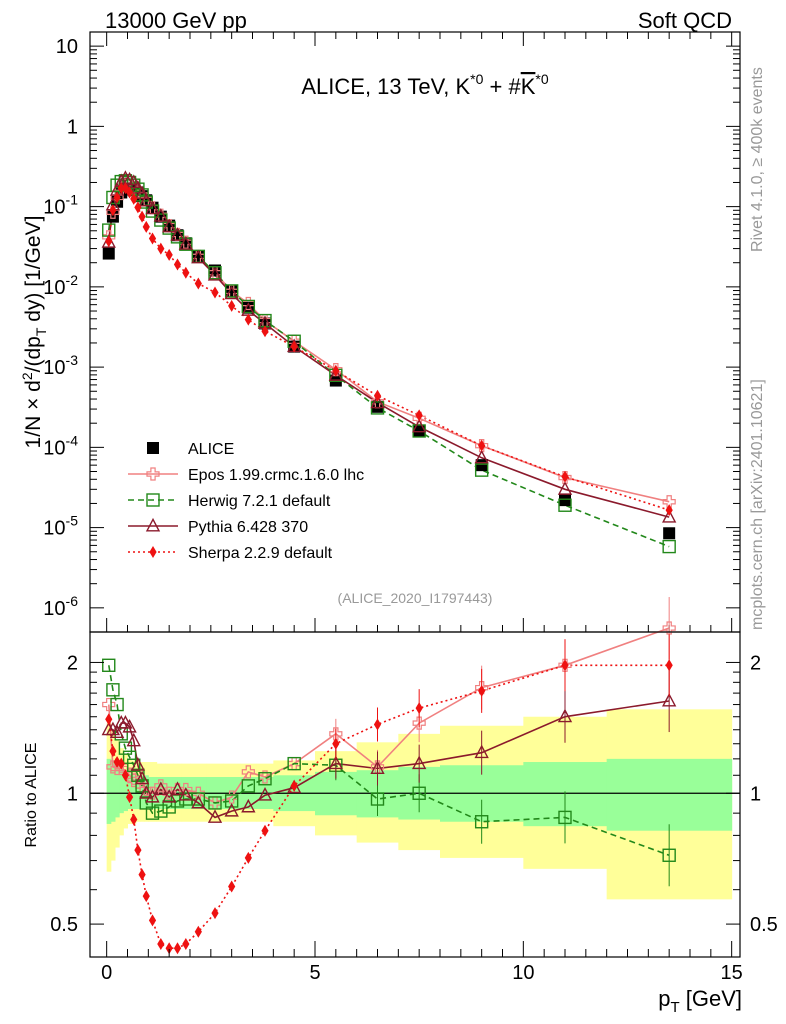 The image size is (786, 1024). What do you see at coordinates (60, 606) in the screenshot?
I see `main-y-tick-label: 10⁻⁶` at bounding box center [60, 606].